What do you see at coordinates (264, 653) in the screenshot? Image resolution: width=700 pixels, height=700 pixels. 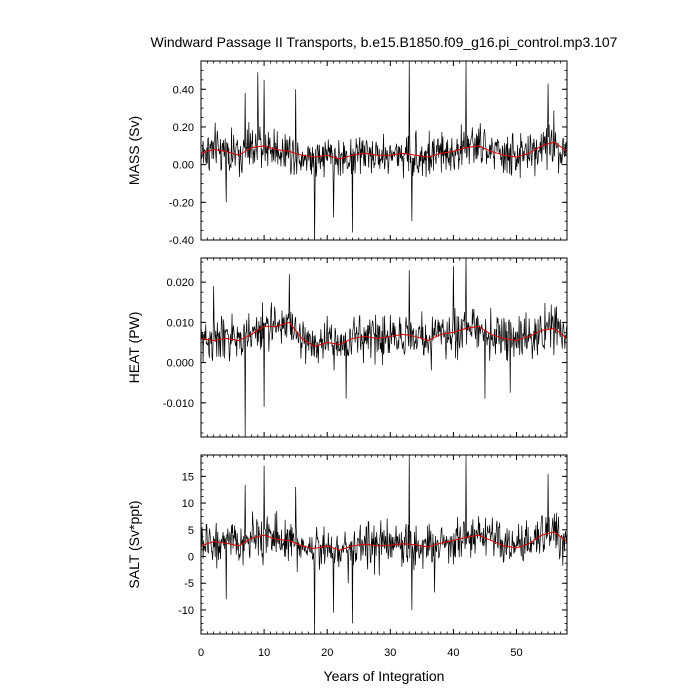 I see `xtick-label: 10` at bounding box center [264, 653].